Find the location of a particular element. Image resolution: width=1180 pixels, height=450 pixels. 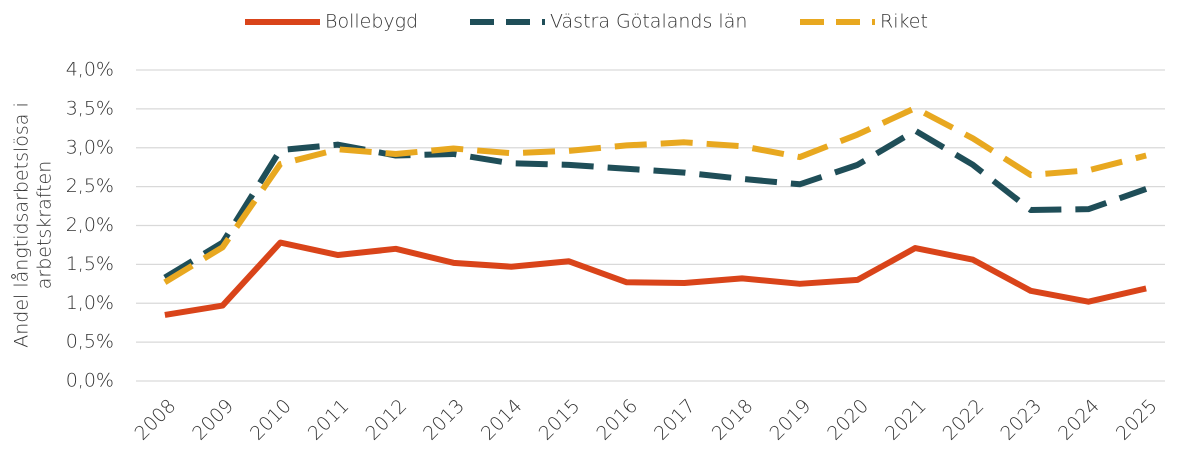

x-tick-label: 2013 is located at coordinates (444, 420).